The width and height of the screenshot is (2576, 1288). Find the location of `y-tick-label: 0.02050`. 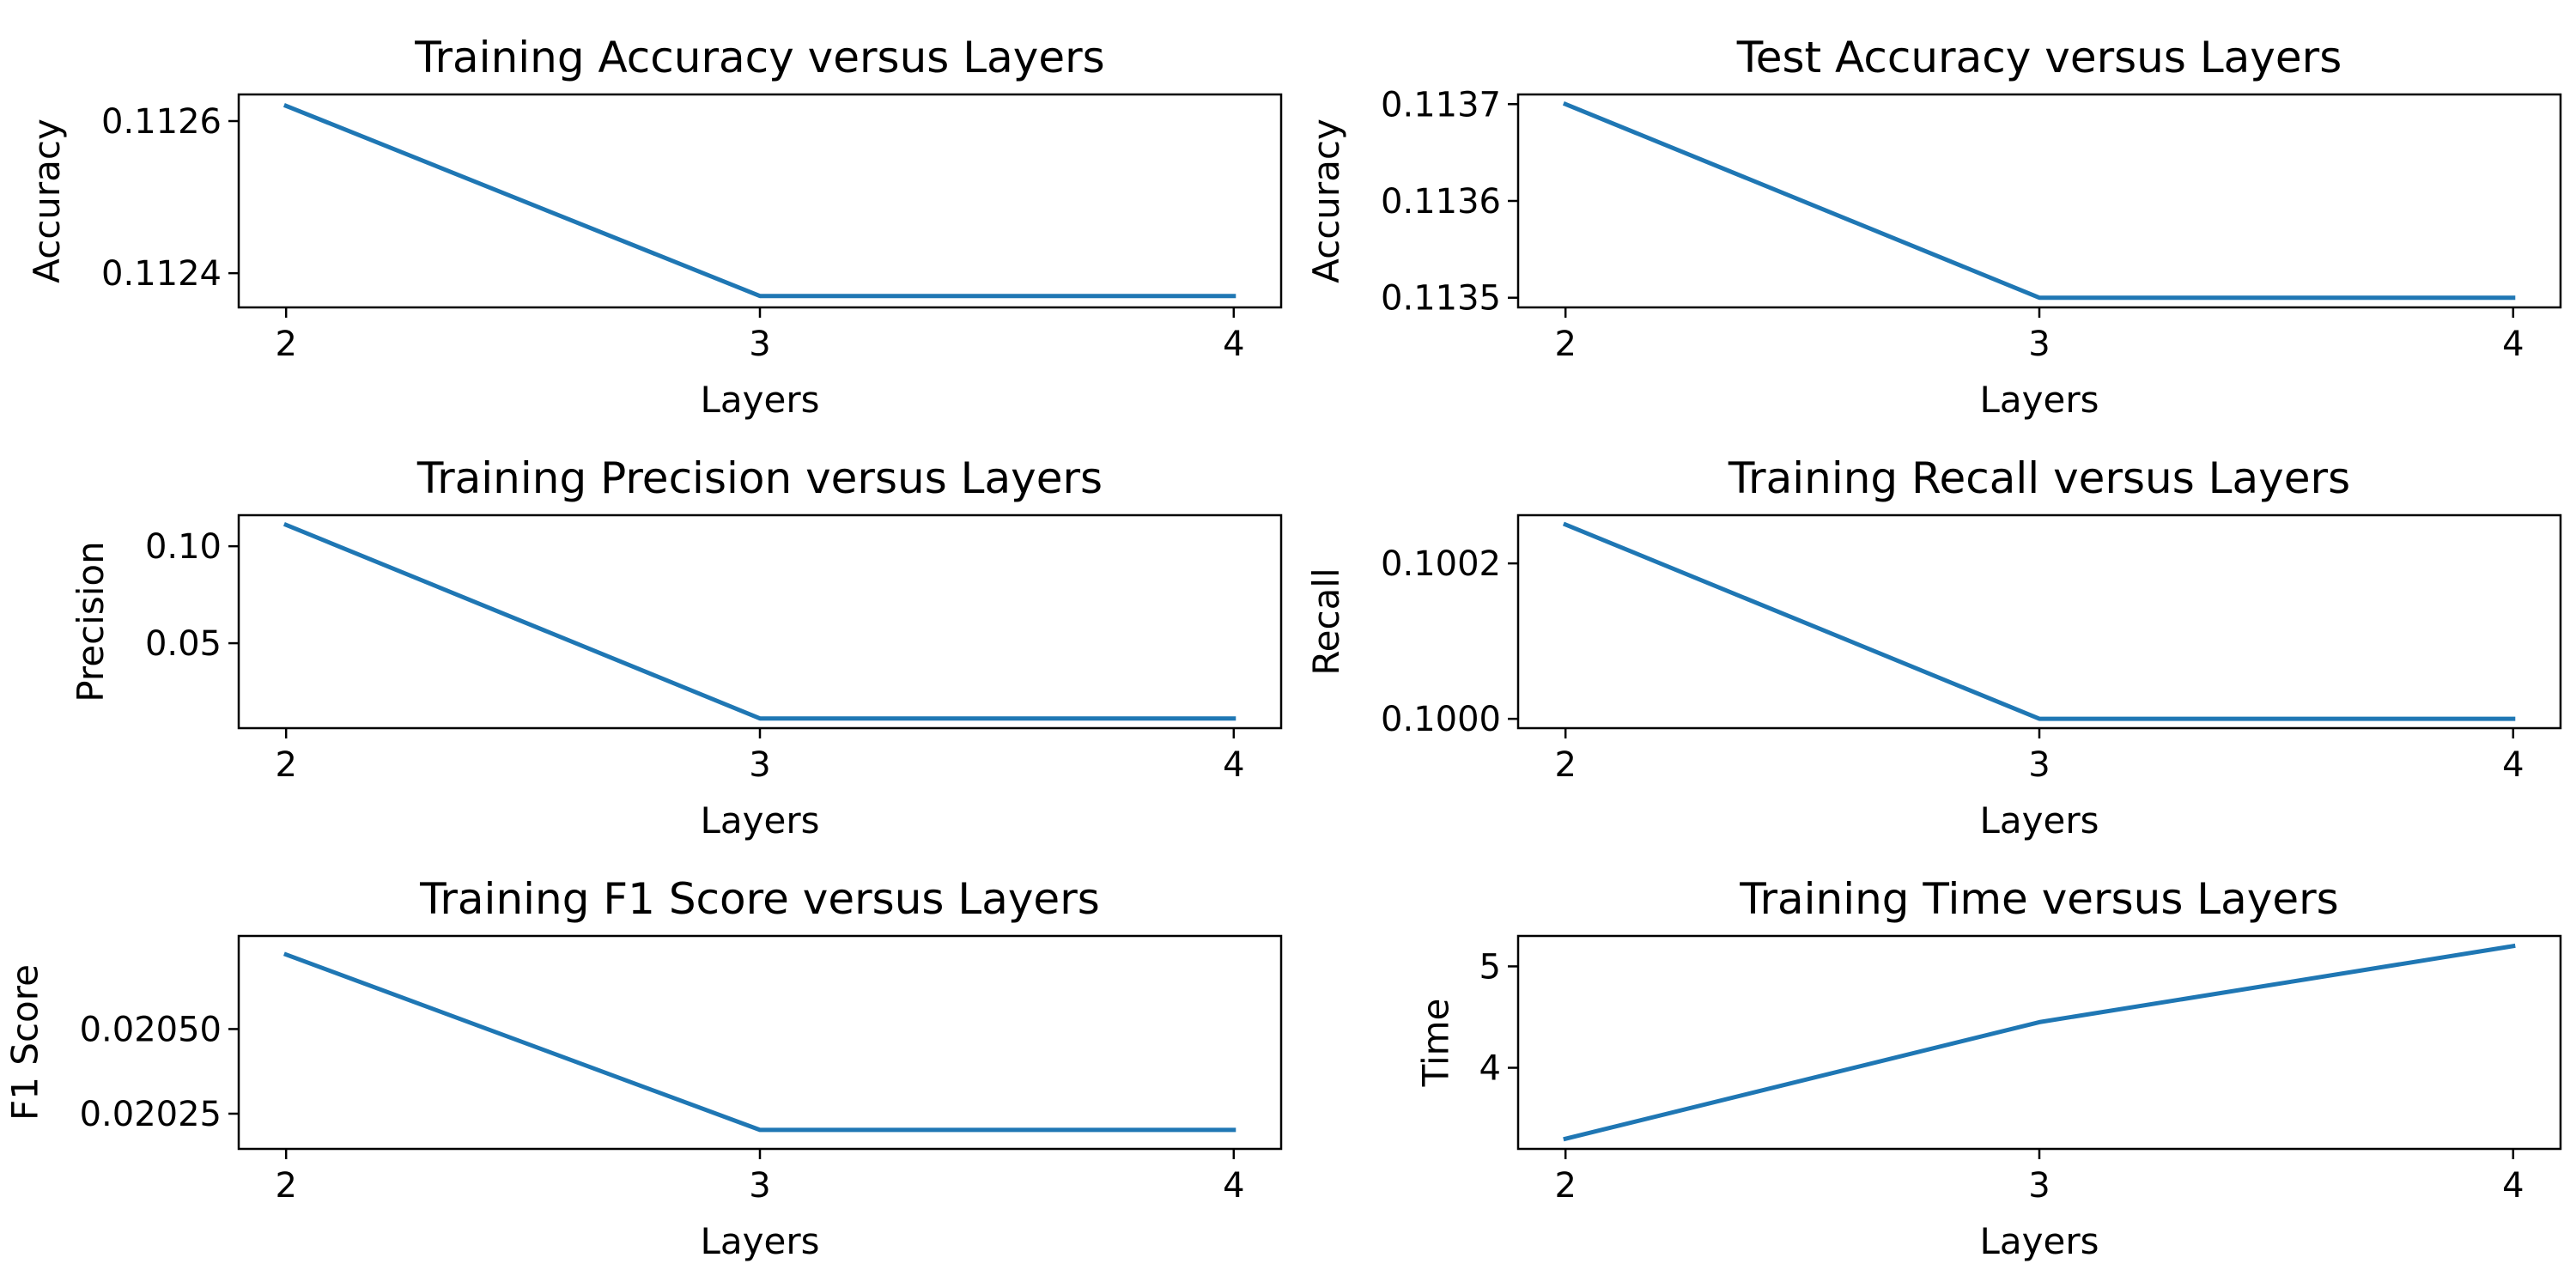

y-tick-label: 0.02050 is located at coordinates (151, 1030).